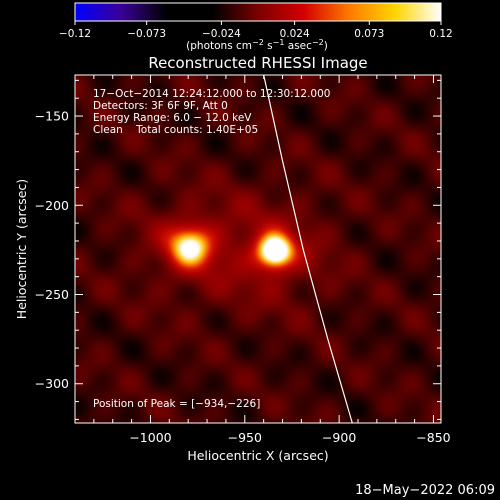 The height and width of the screenshot is (500, 500). What do you see at coordinates (339, 437) in the screenshot?
I see `x-tick-label: −900` at bounding box center [339, 437].